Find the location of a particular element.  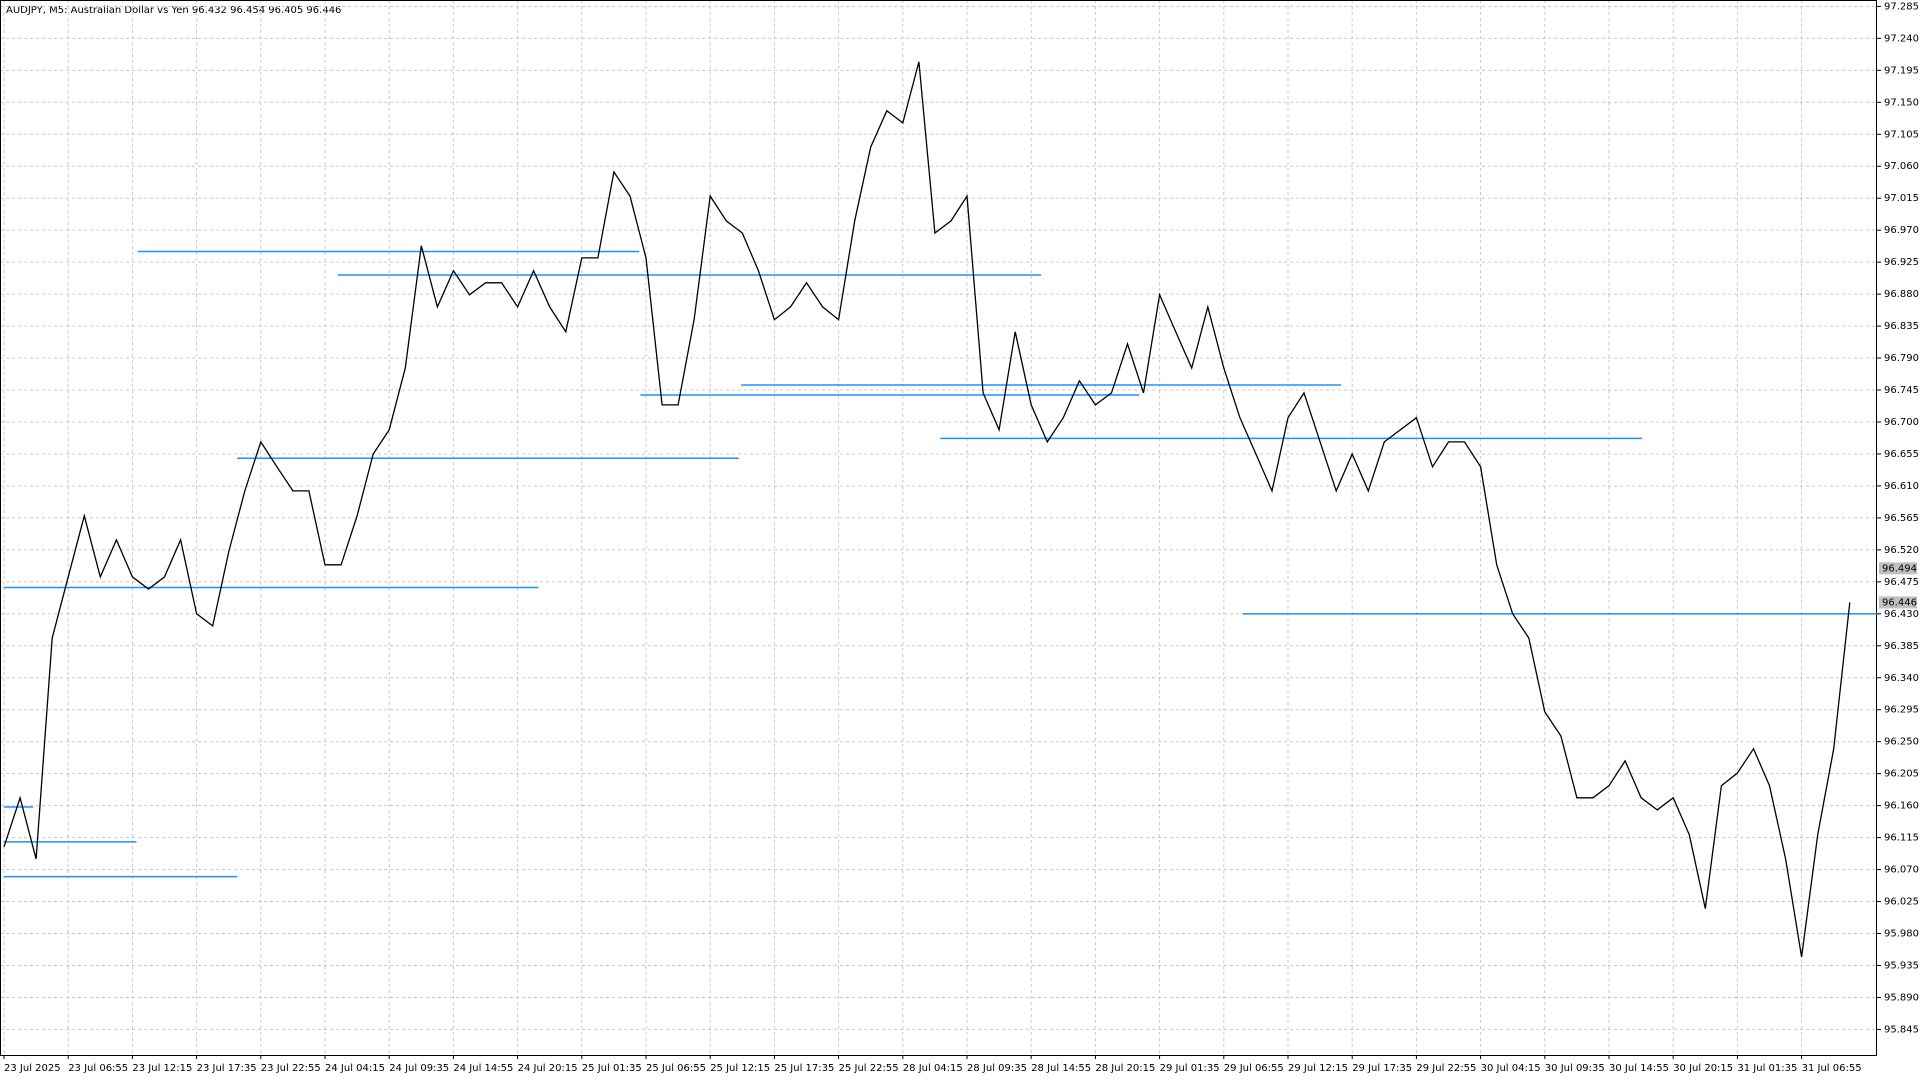

x-tick-label: 25 Jul 01:35 is located at coordinates (612, 1068).